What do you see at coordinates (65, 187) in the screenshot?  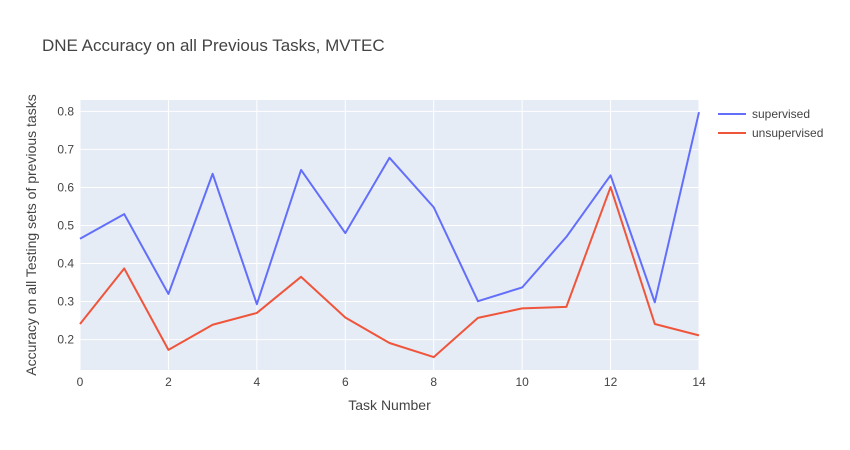 I see `y-tick-label: 0.6` at bounding box center [65, 187].